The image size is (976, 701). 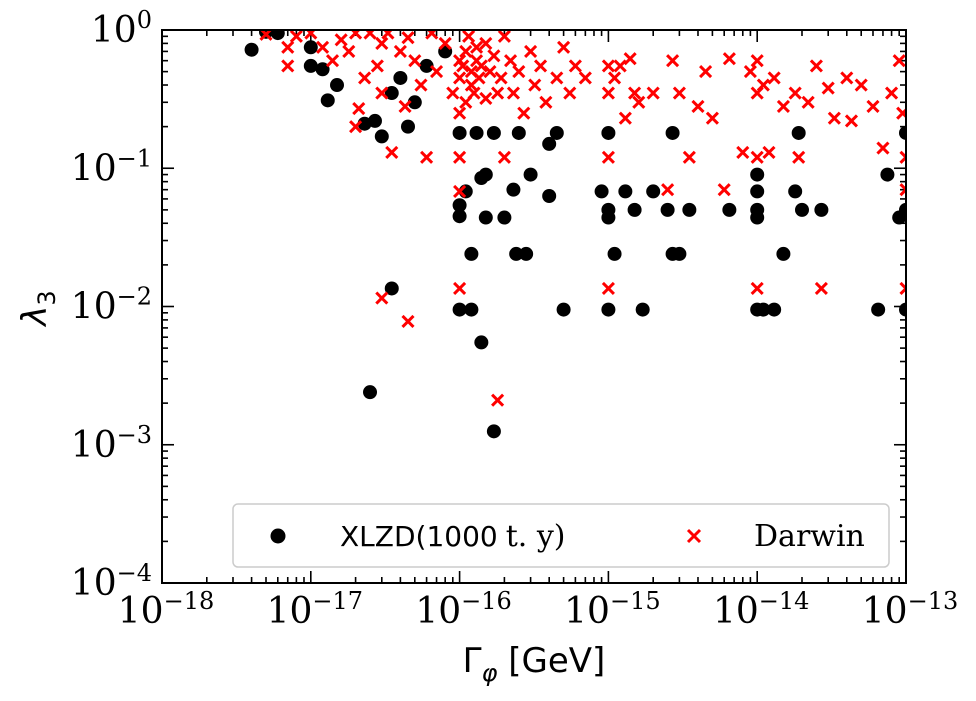 What do you see at coordinates (278, 536) in the screenshot?
I see `legend-circle-icon` at bounding box center [278, 536].